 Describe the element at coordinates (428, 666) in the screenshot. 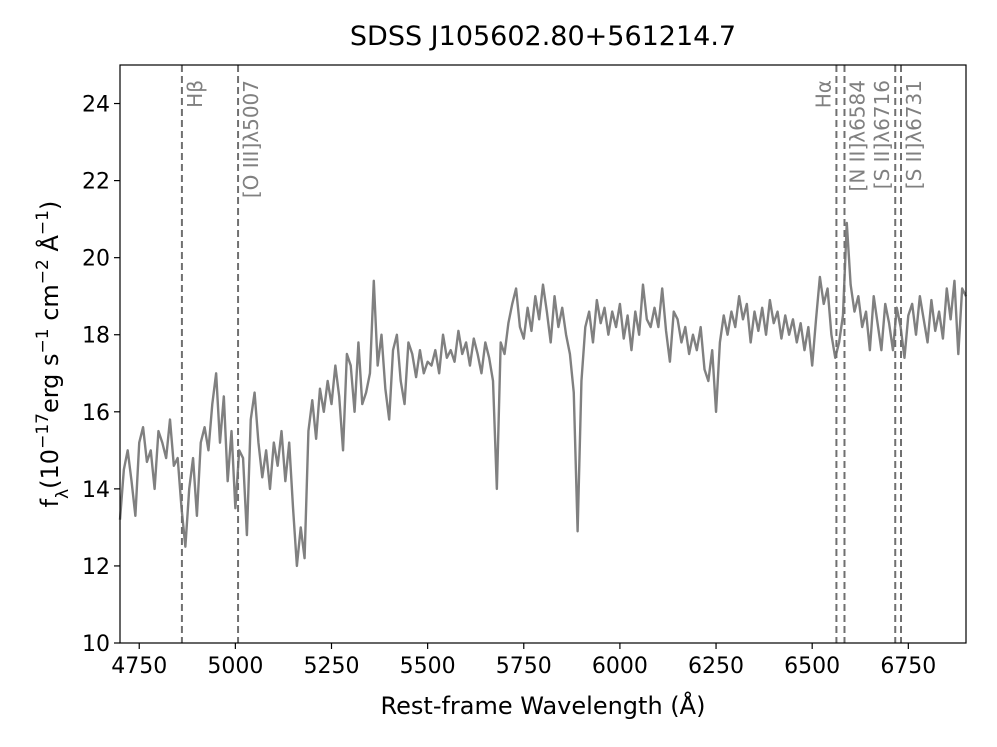

I see `x-tick-label: 5500` at that location.